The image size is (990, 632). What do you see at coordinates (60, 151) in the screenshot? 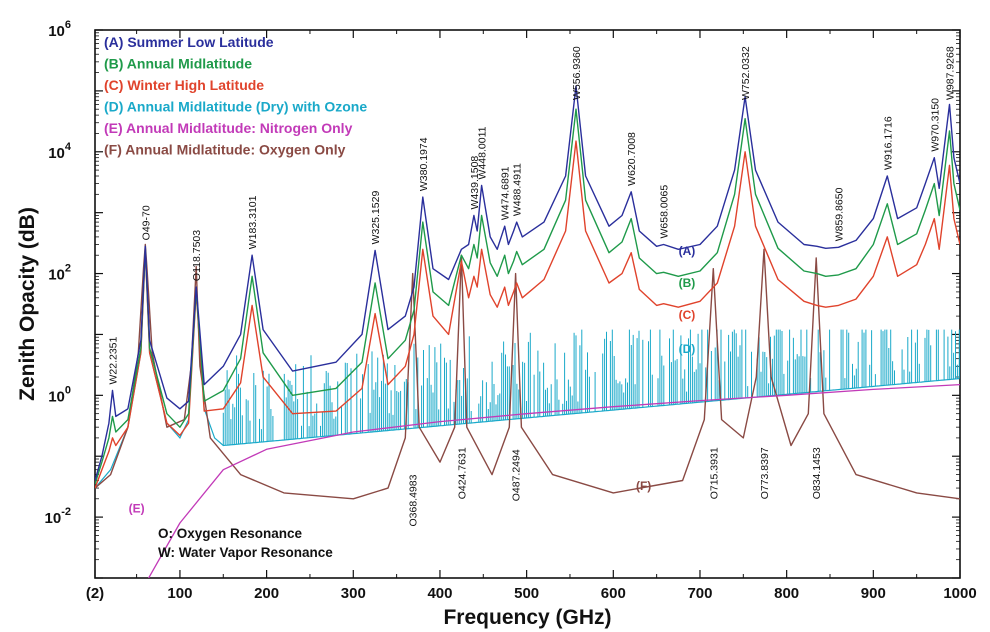
I see `y-tick-label: 10⁴` at bounding box center [60, 151].